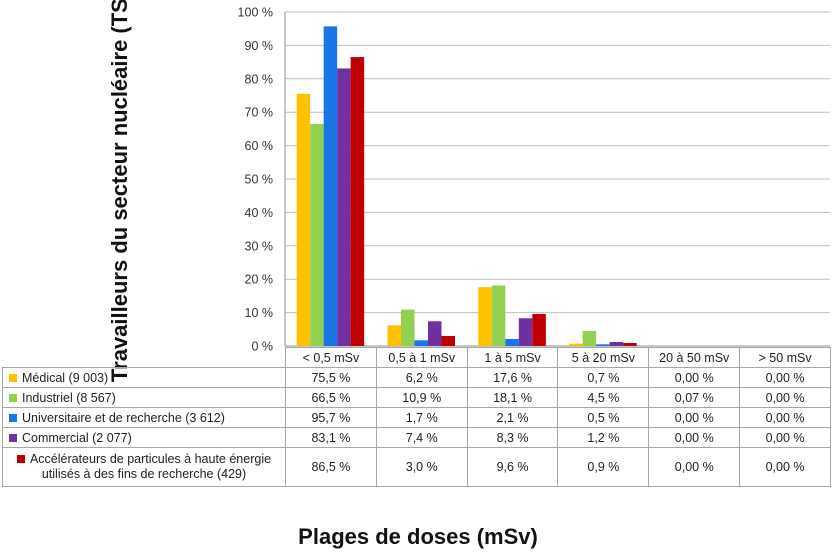 The width and height of the screenshot is (836, 559). I want to click on x-axis-title: Plages de doses (mSv), so click(418, 536).